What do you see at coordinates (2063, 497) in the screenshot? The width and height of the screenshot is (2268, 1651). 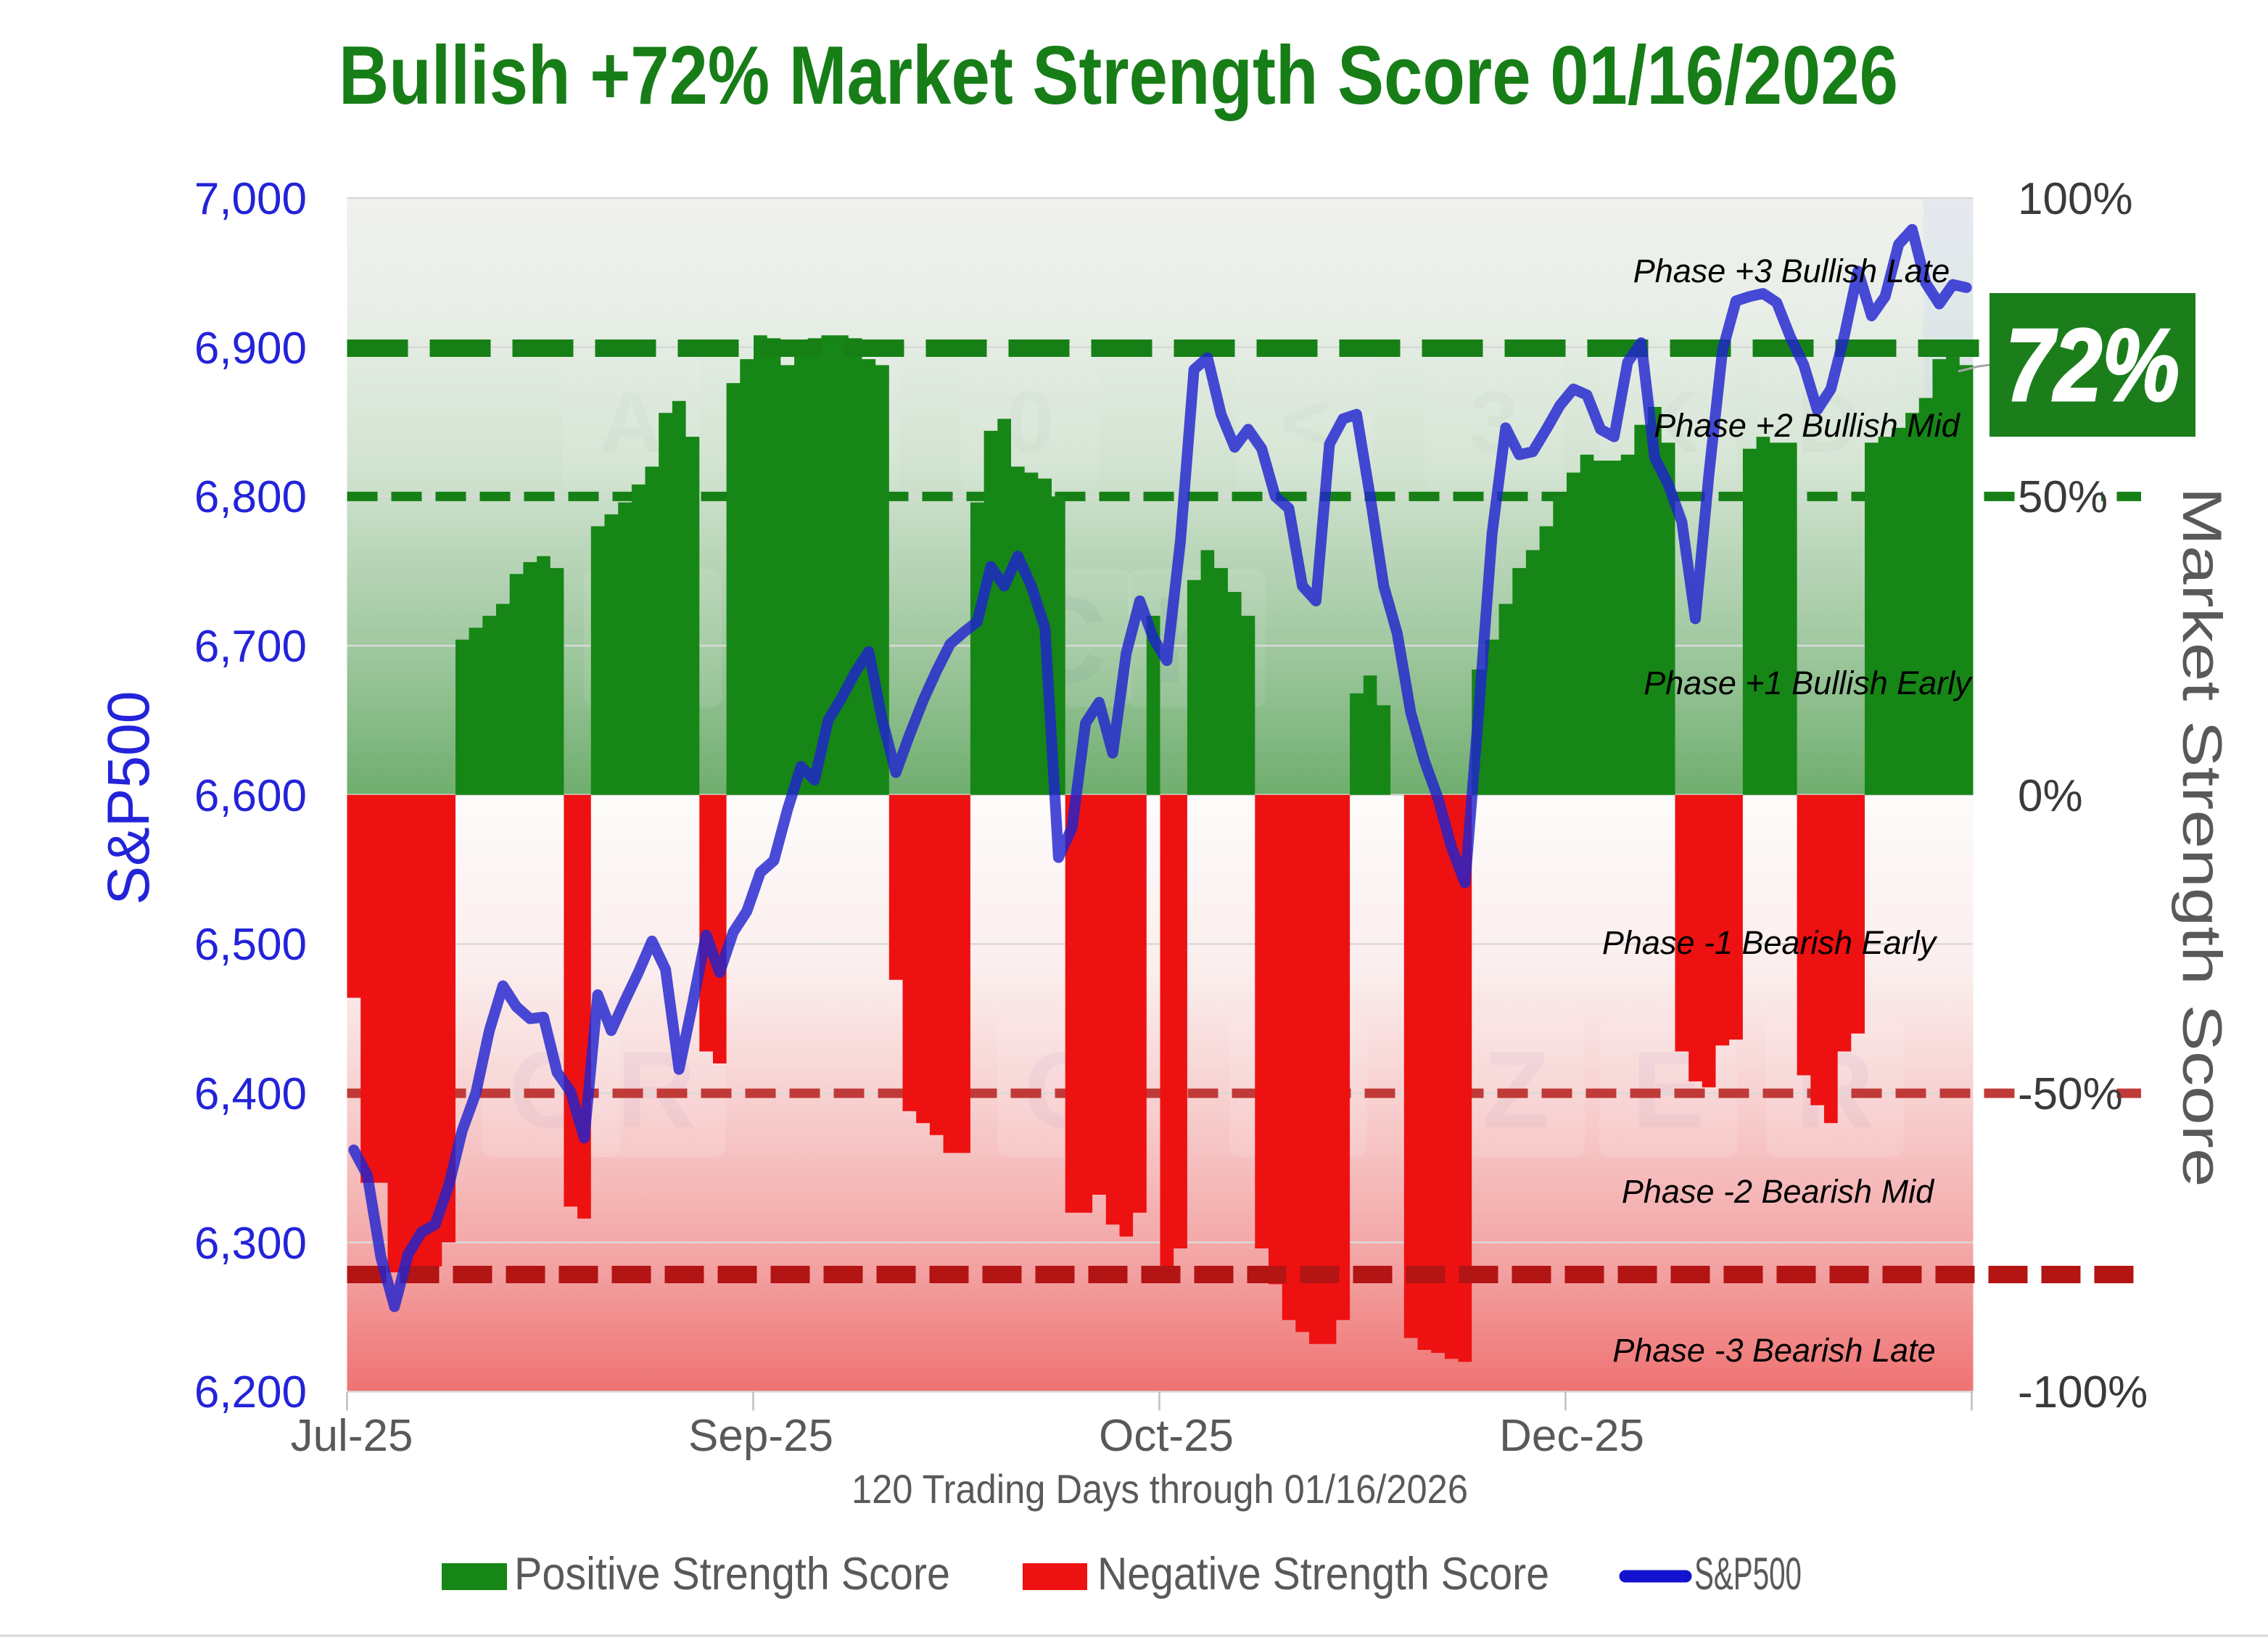 I see `svg-text: 50%` at bounding box center [2063, 497].